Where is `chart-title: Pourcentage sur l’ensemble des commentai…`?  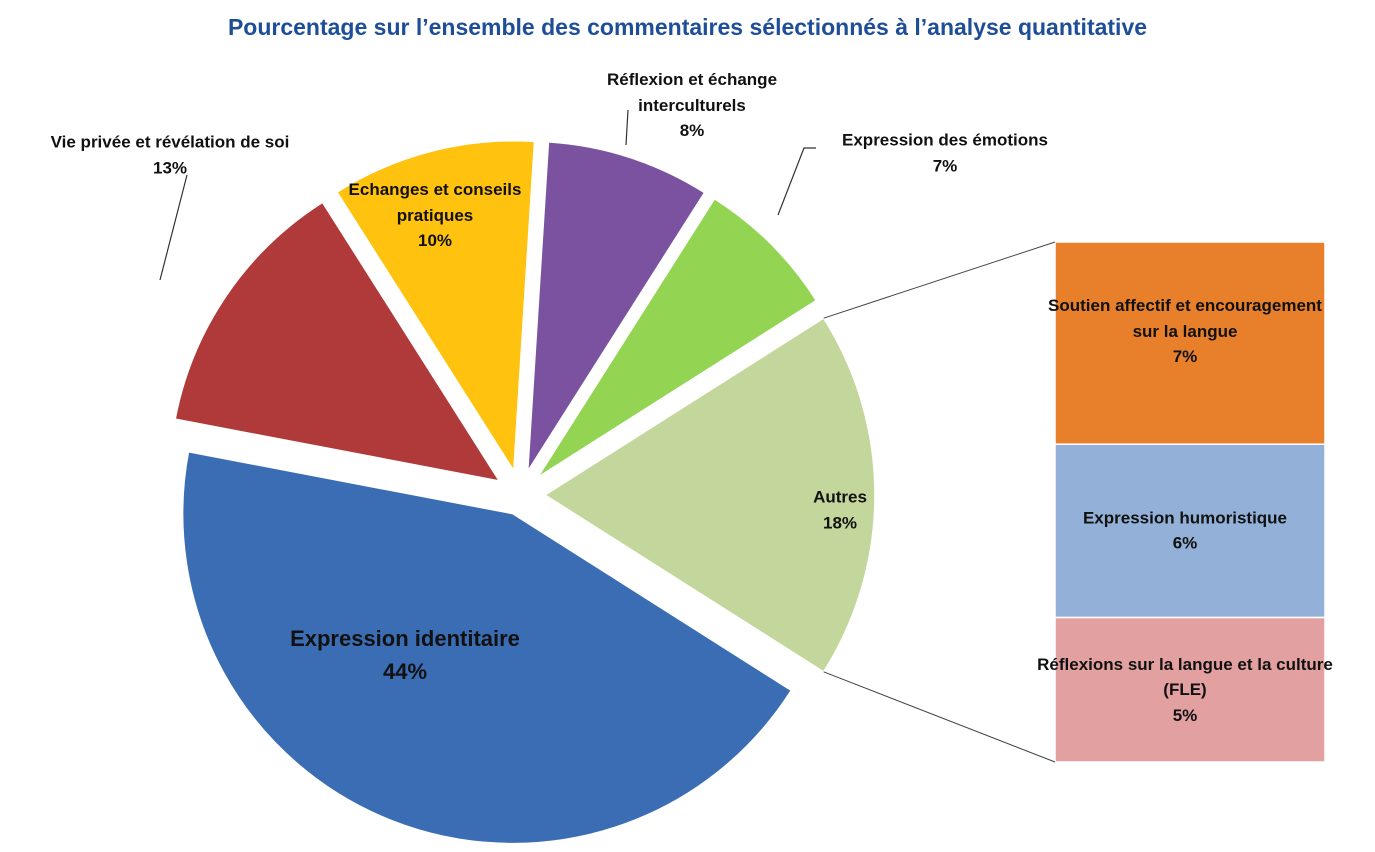 chart-title: Pourcentage sur l’ensemble des commentai… is located at coordinates (687, 27).